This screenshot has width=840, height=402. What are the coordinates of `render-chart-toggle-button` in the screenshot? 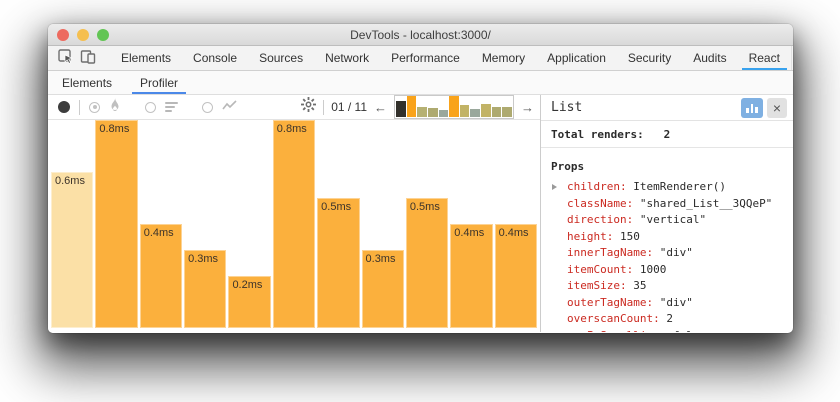 It's located at (752, 107).